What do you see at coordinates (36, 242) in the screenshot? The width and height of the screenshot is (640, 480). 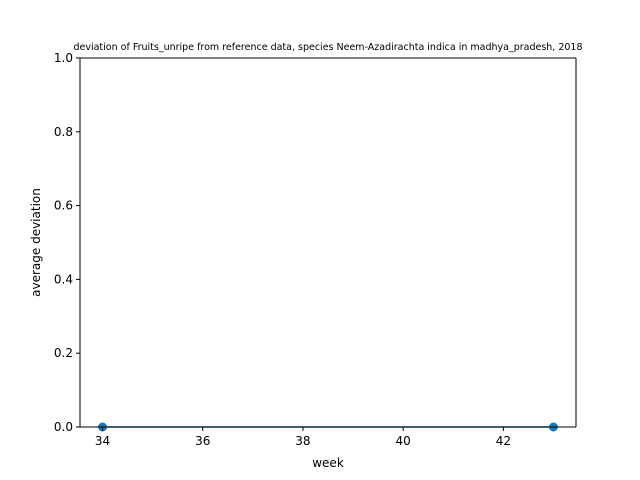 I see `y-axis-label: average deviation` at bounding box center [36, 242].